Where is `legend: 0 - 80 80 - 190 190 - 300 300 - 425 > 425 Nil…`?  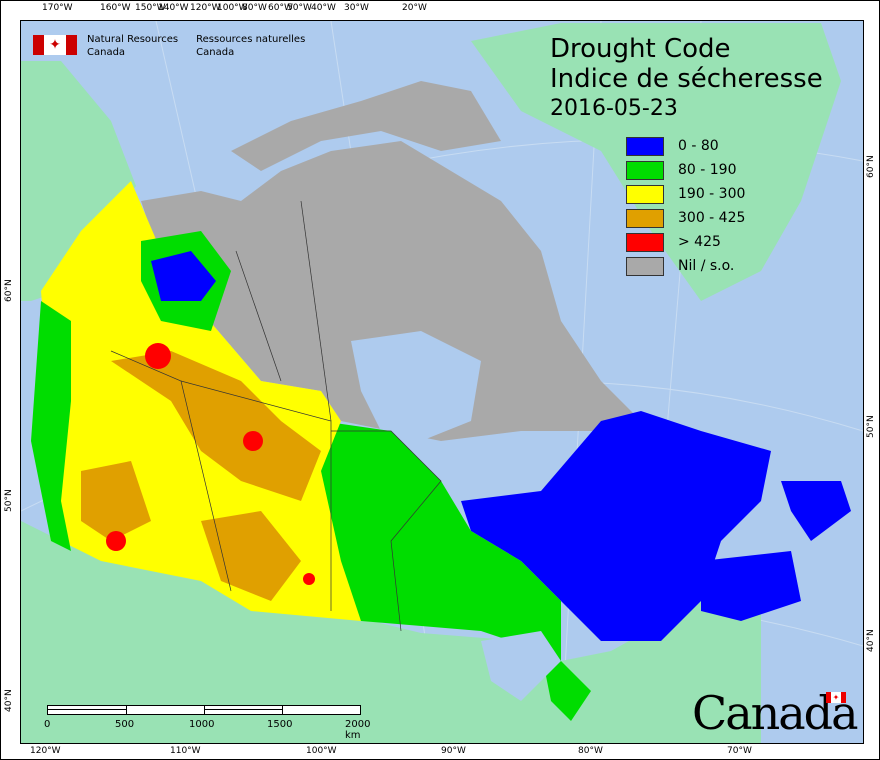
legend: 0 - 80 80 - 190 190 - 300 300 - 425 > 425 Nil… is located at coordinates (685, 206).